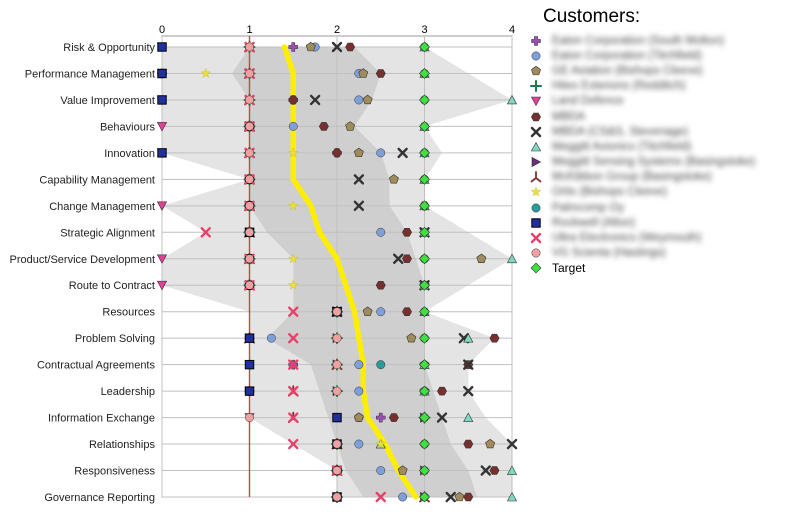  What do you see at coordinates (627, 70) in the screenshot?
I see `legend-label: GE Aviation (Bishops Cleeve)` at bounding box center [627, 70].